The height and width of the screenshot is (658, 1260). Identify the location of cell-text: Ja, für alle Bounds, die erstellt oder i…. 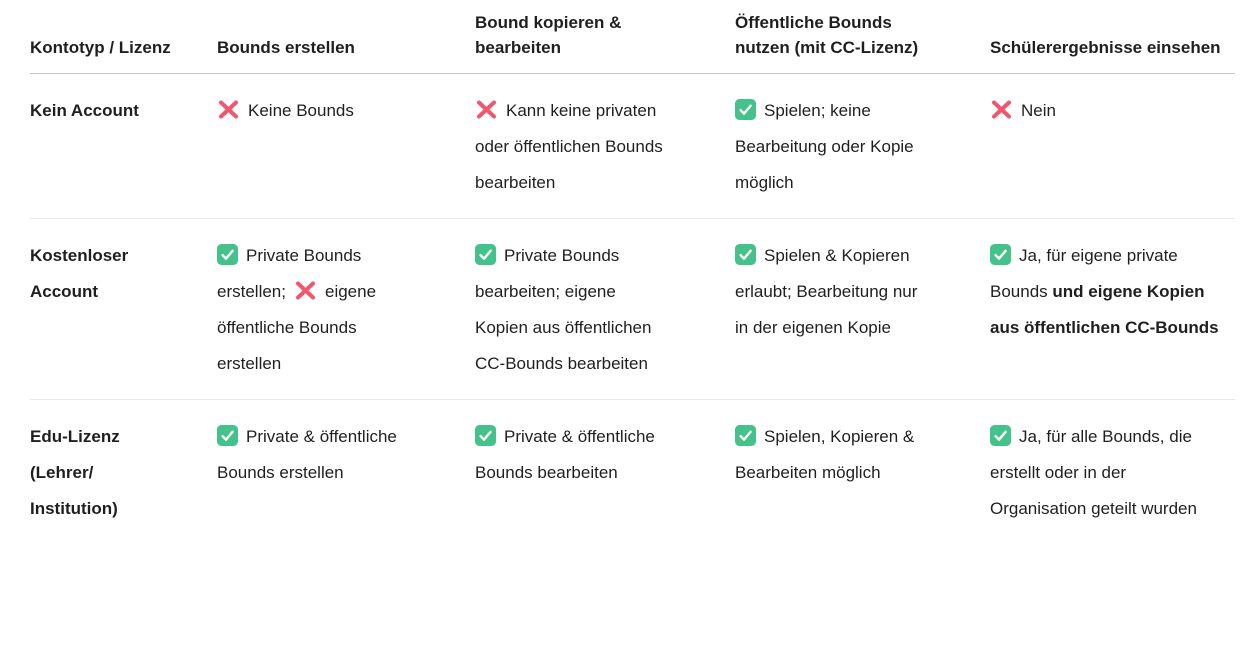
(1093, 472).